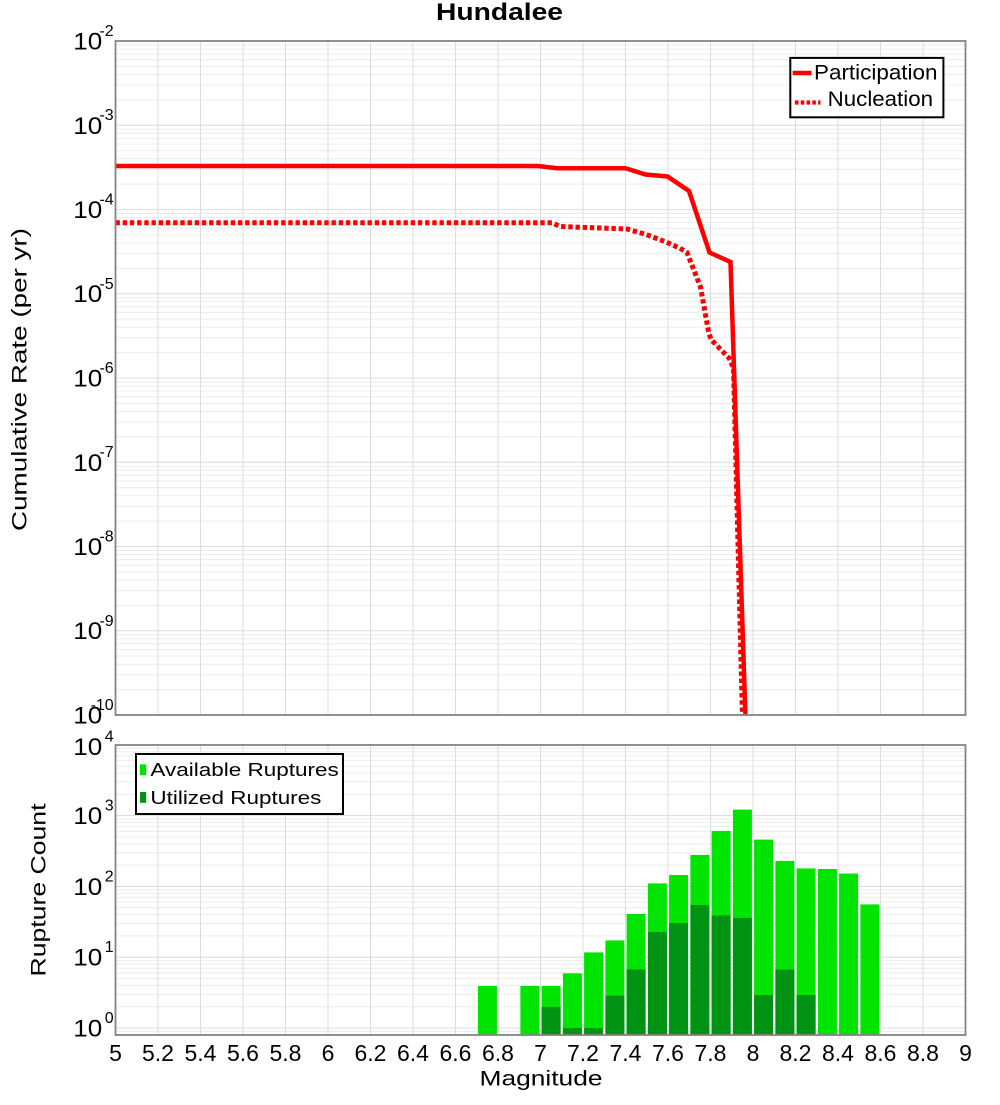  What do you see at coordinates (106, 368) in the screenshot?
I see `svg-text: -6` at bounding box center [106, 368].